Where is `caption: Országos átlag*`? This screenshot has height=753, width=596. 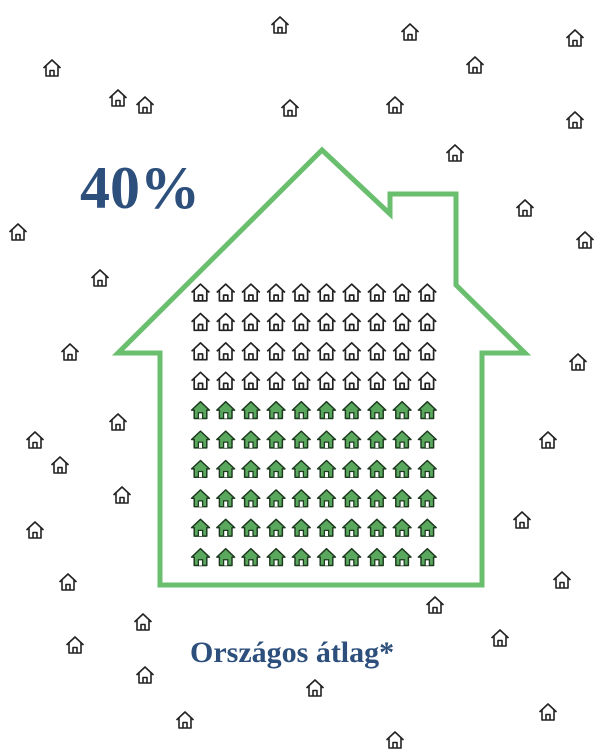
caption: Országos átlag* is located at coordinates (292, 652).